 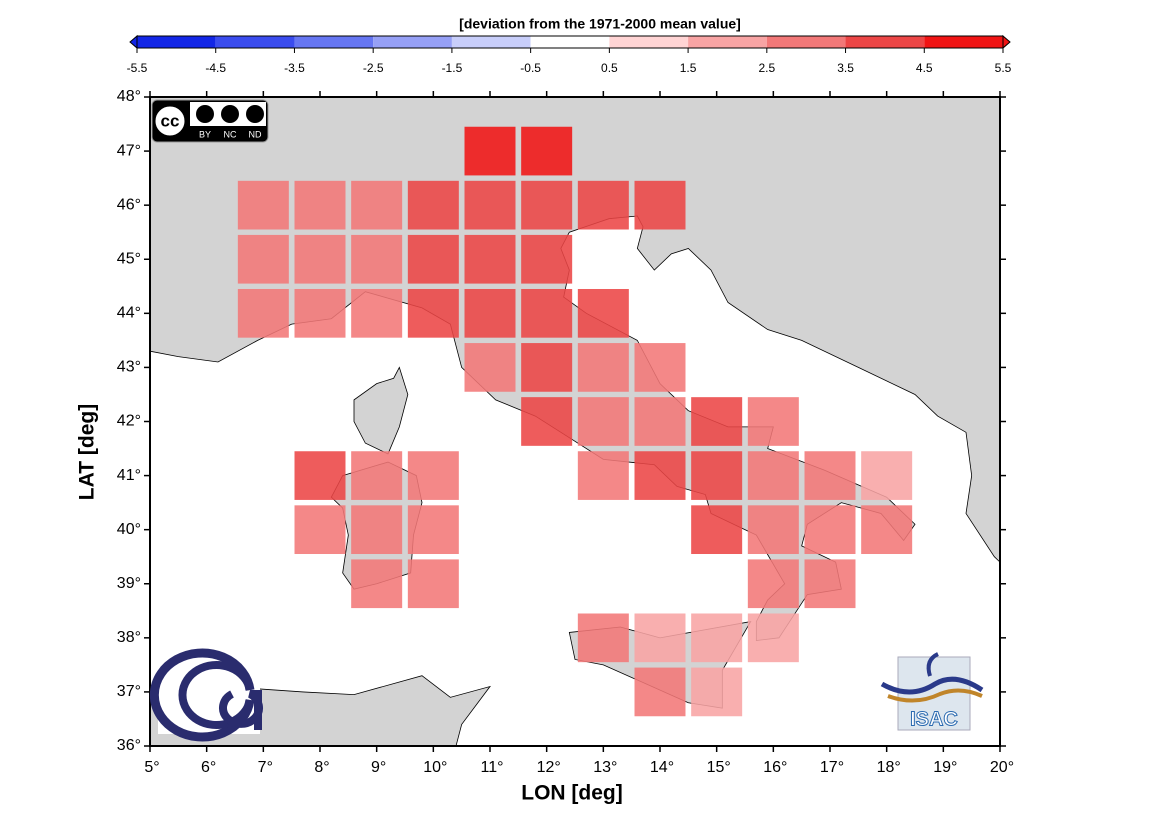 I want to click on colorbar-tick-label: 5.5, so click(x=1003, y=68).